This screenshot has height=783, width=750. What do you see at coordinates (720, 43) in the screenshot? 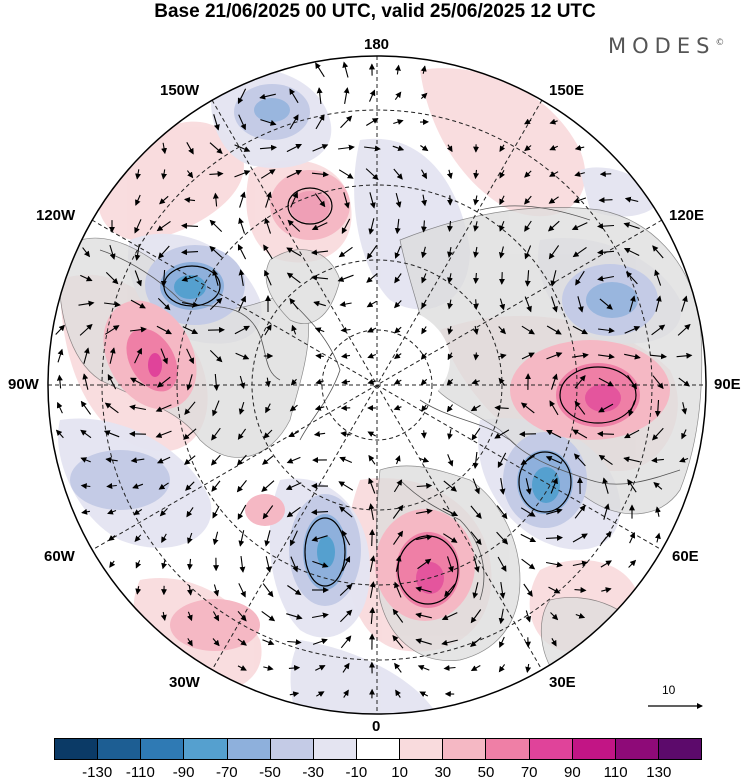
I see `modes-logo-mark: ©` at bounding box center [720, 43].